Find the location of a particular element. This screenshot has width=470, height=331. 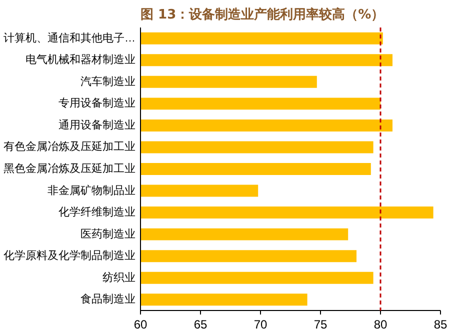

x-tick-label: 85 is located at coordinates (441, 324).